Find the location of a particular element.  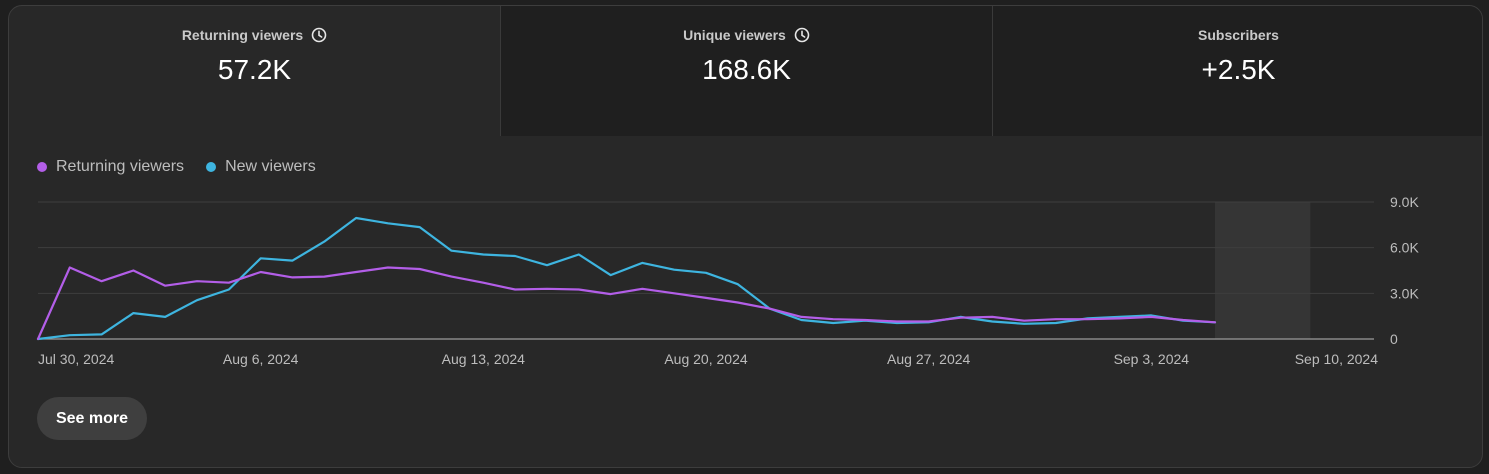

y-tick-label: 9.0K is located at coordinates (1404, 202).